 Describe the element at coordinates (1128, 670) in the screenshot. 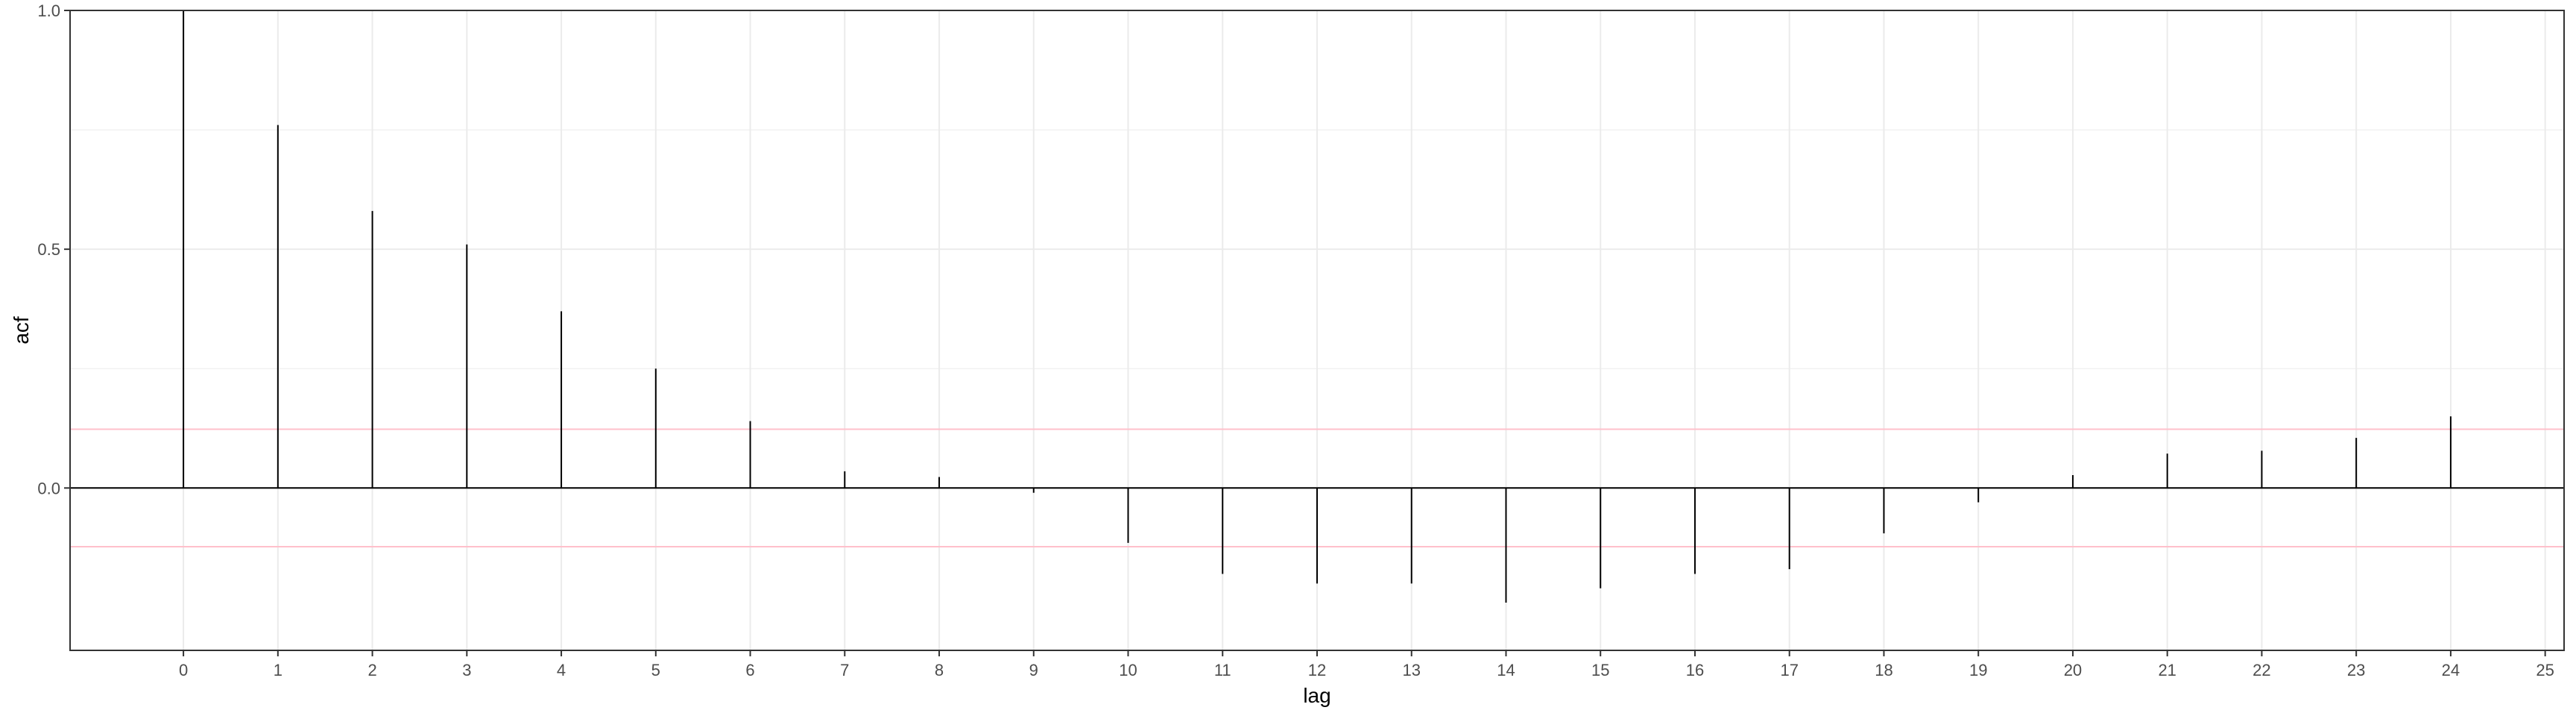

I see `x-tick-label: 10` at that location.